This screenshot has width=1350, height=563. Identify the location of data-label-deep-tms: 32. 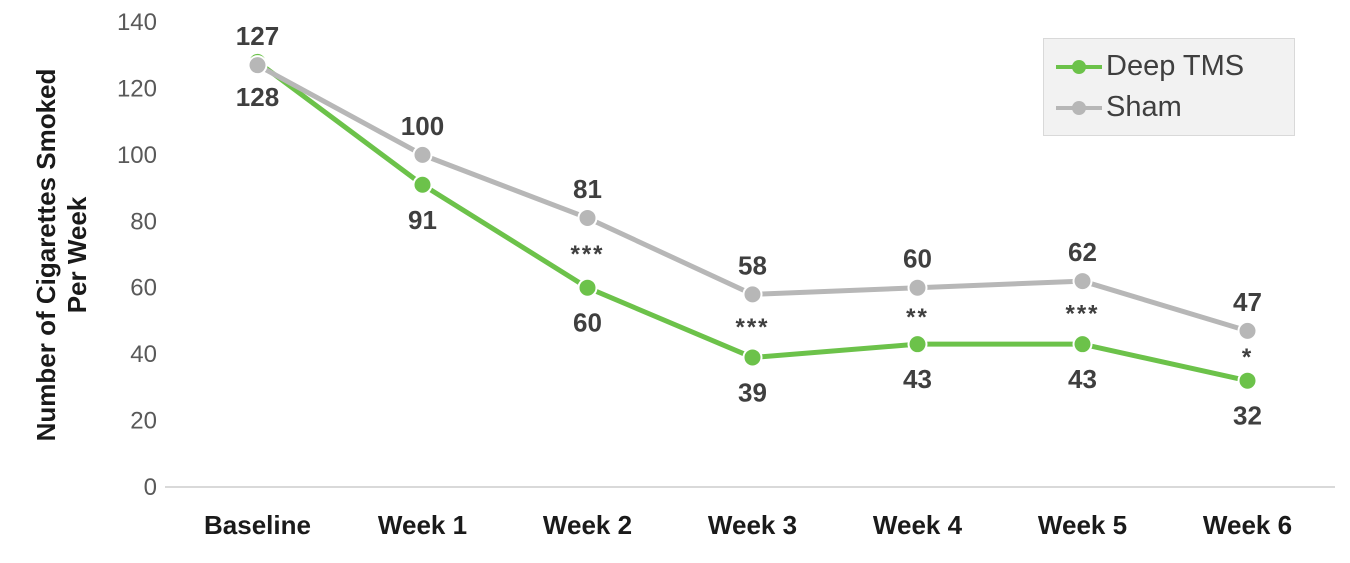
(1247, 416).